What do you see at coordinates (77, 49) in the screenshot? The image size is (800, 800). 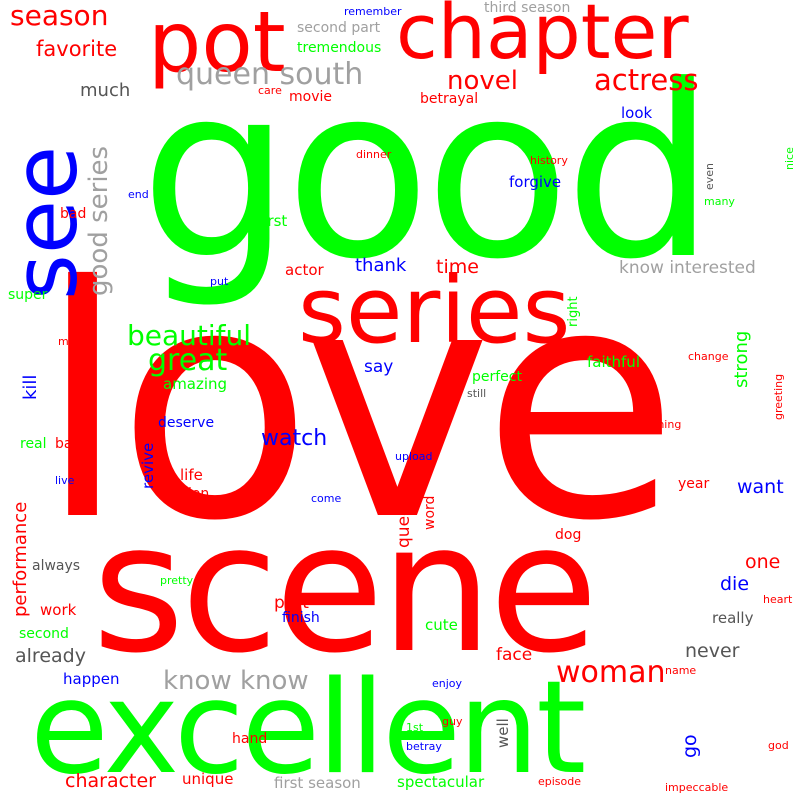 I see `word-favorite: favorite` at bounding box center [77, 49].